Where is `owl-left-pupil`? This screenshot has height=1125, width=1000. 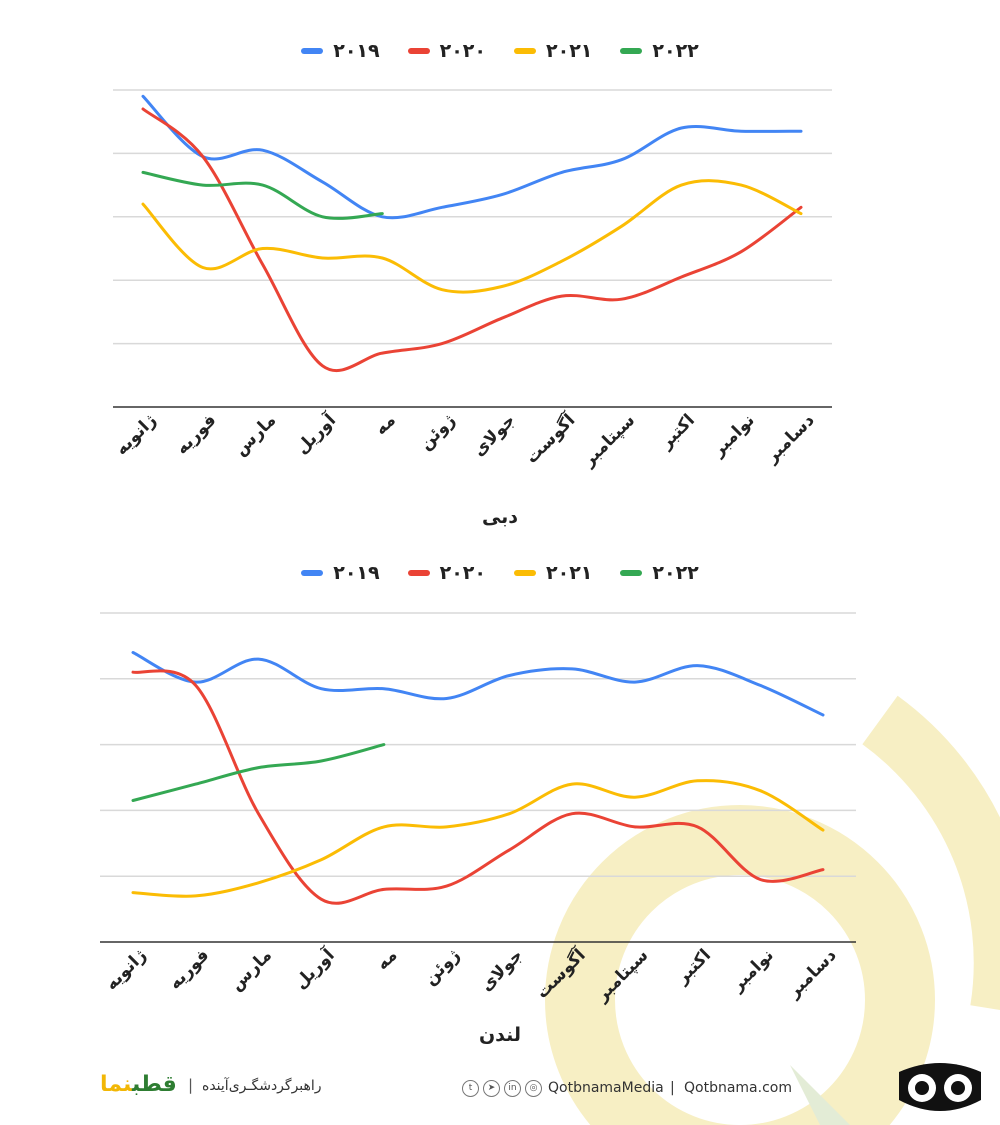 owl-left-pupil is located at coordinates (922, 1088).